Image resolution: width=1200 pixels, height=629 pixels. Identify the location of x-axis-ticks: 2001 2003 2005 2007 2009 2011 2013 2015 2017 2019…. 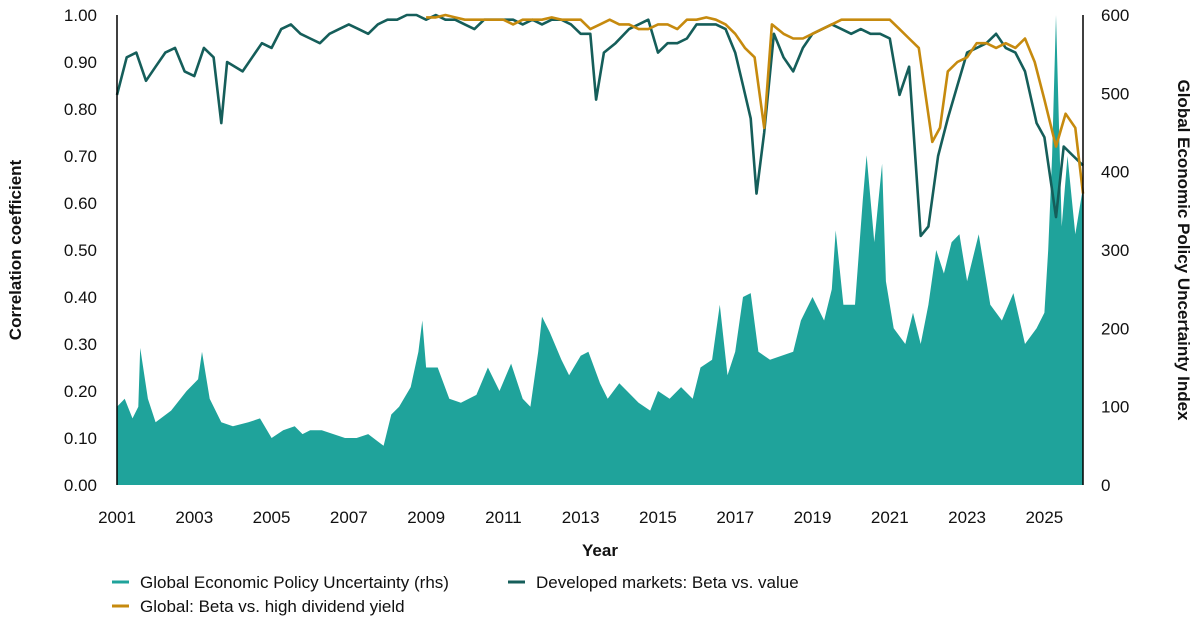
(580, 517).